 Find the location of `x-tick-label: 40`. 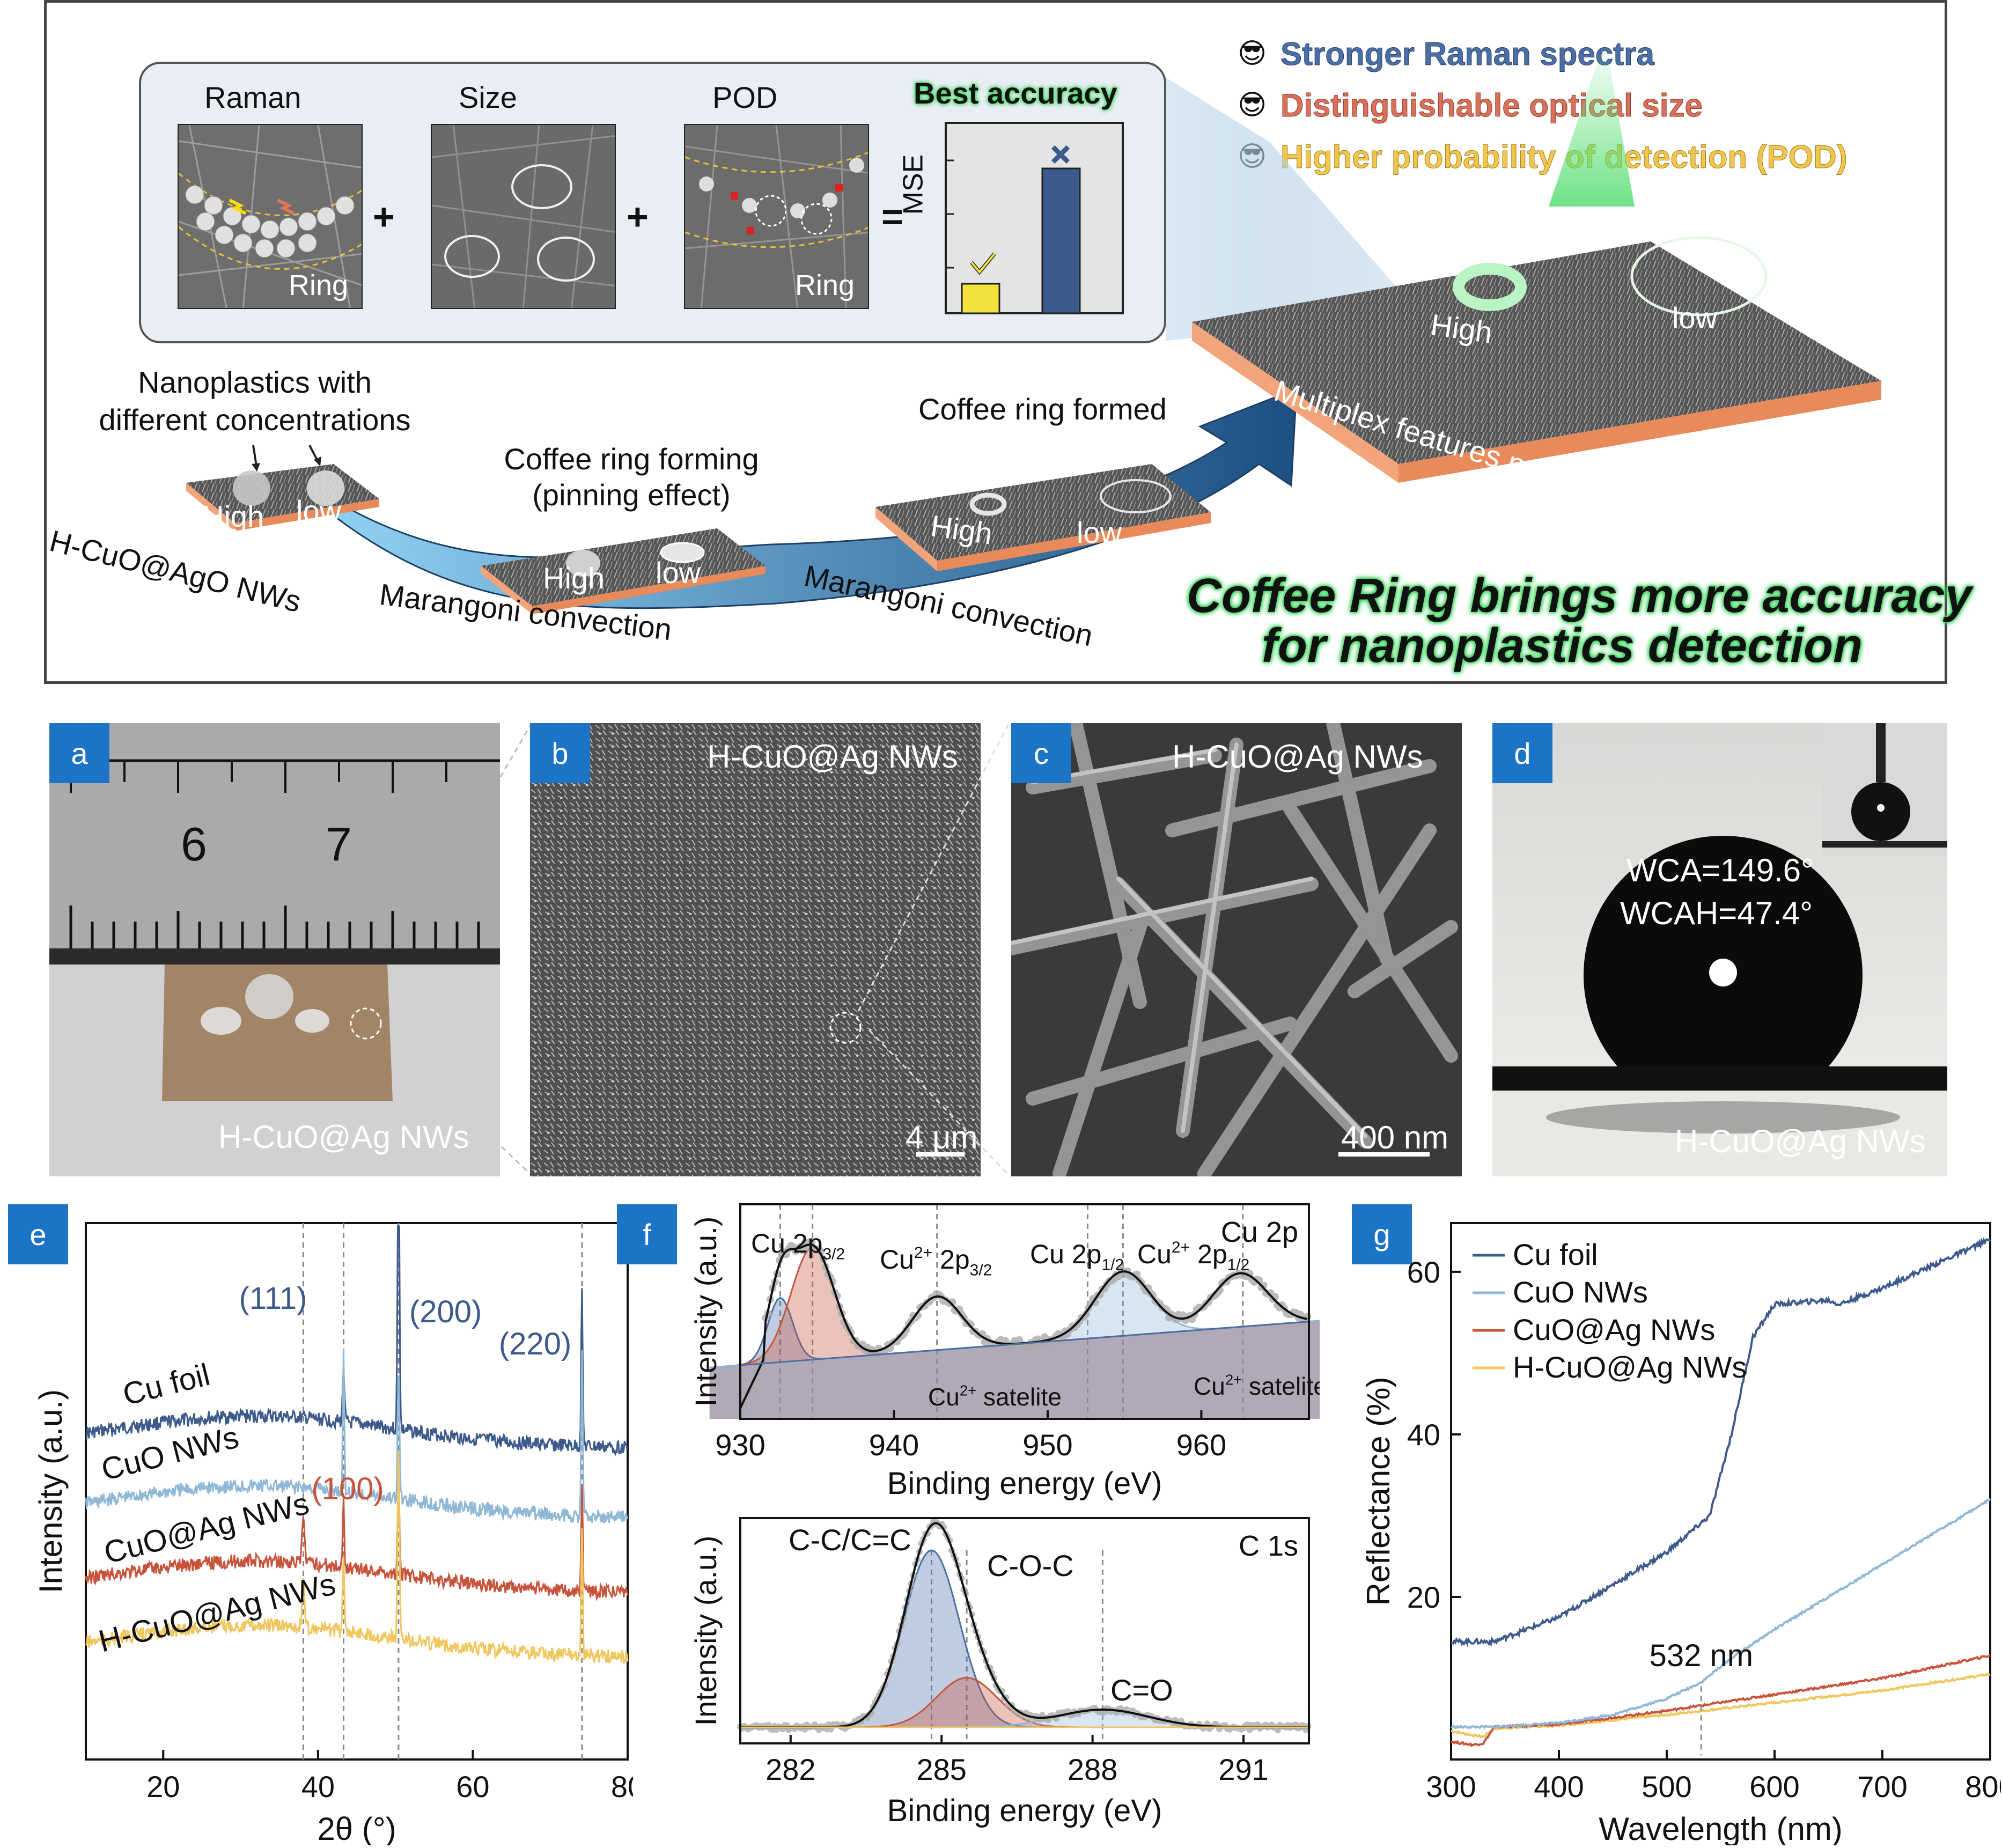

x-tick-label: 40 is located at coordinates (318, 1786).